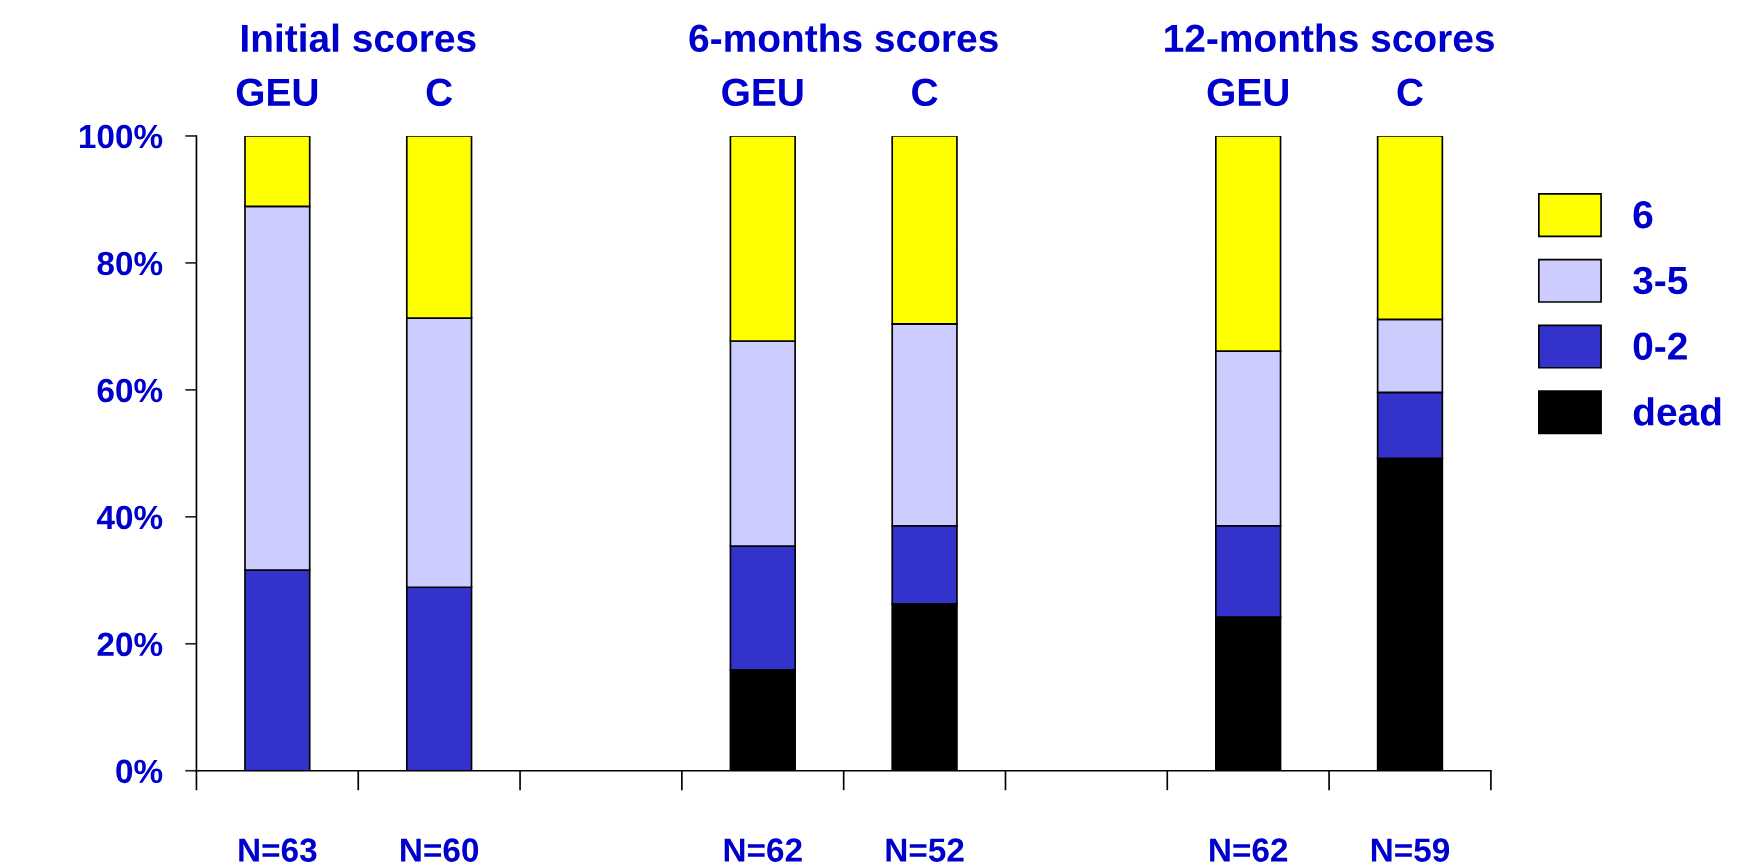  I want to click on text: Initial scores, so click(358, 38).